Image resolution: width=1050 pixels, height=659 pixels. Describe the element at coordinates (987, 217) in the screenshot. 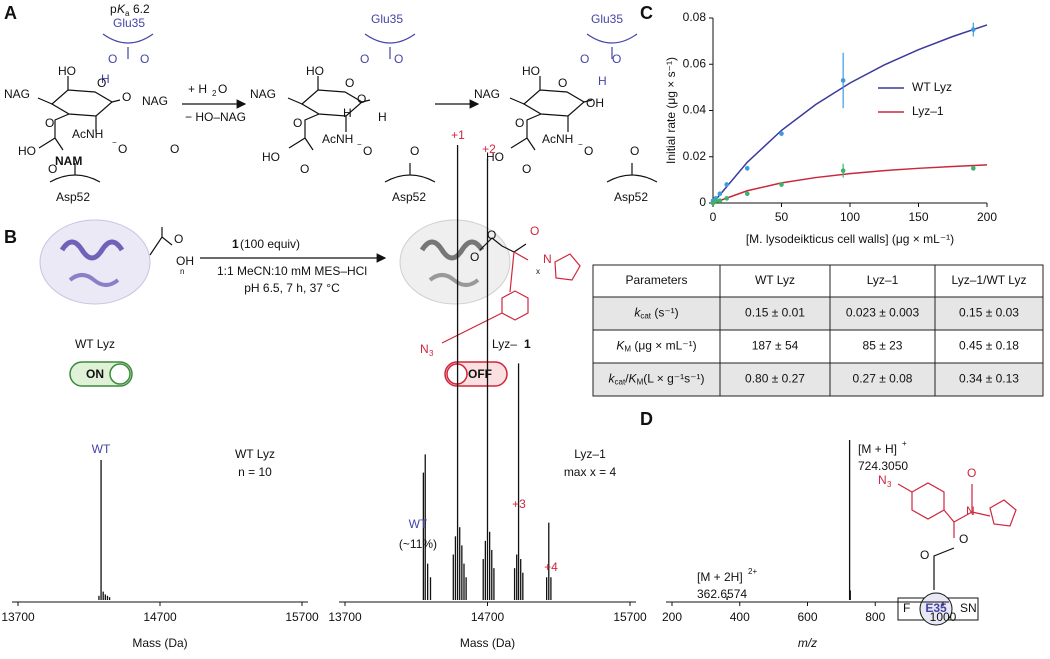

I see `x-tick-label: 200` at that location.